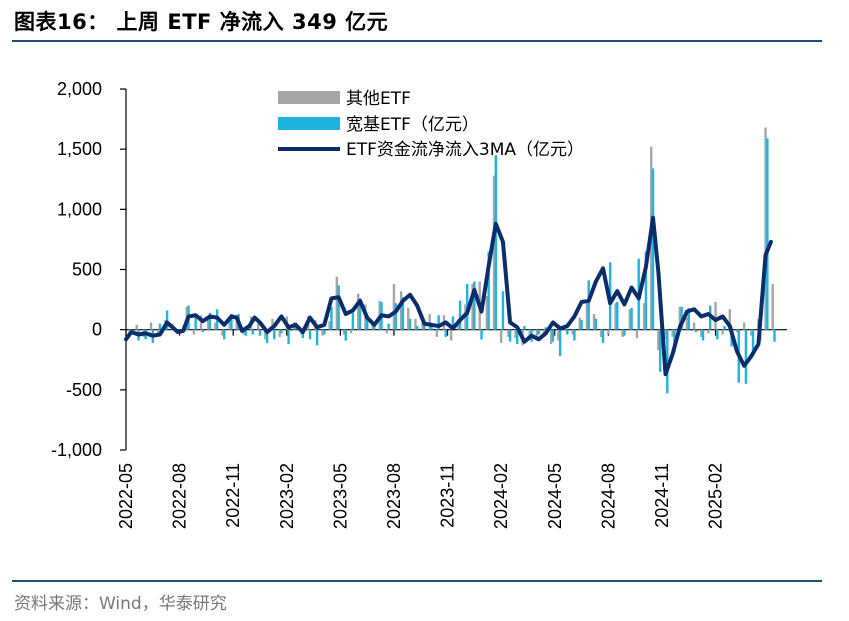 This screenshot has width=849, height=621. I want to click on y-tick-label: 0, so click(97, 330).